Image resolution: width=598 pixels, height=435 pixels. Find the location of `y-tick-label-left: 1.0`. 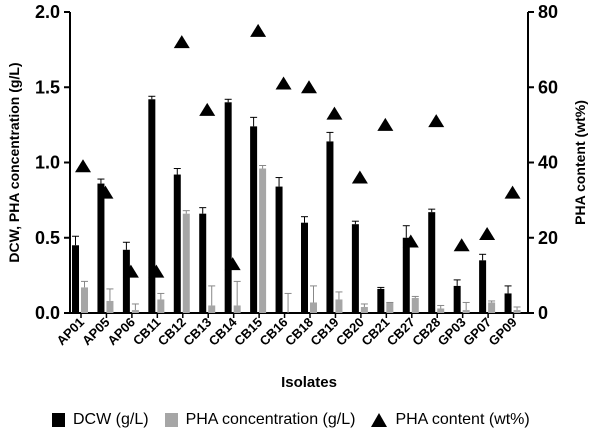

y-tick-label-left: 1.0 is located at coordinates (47, 163).